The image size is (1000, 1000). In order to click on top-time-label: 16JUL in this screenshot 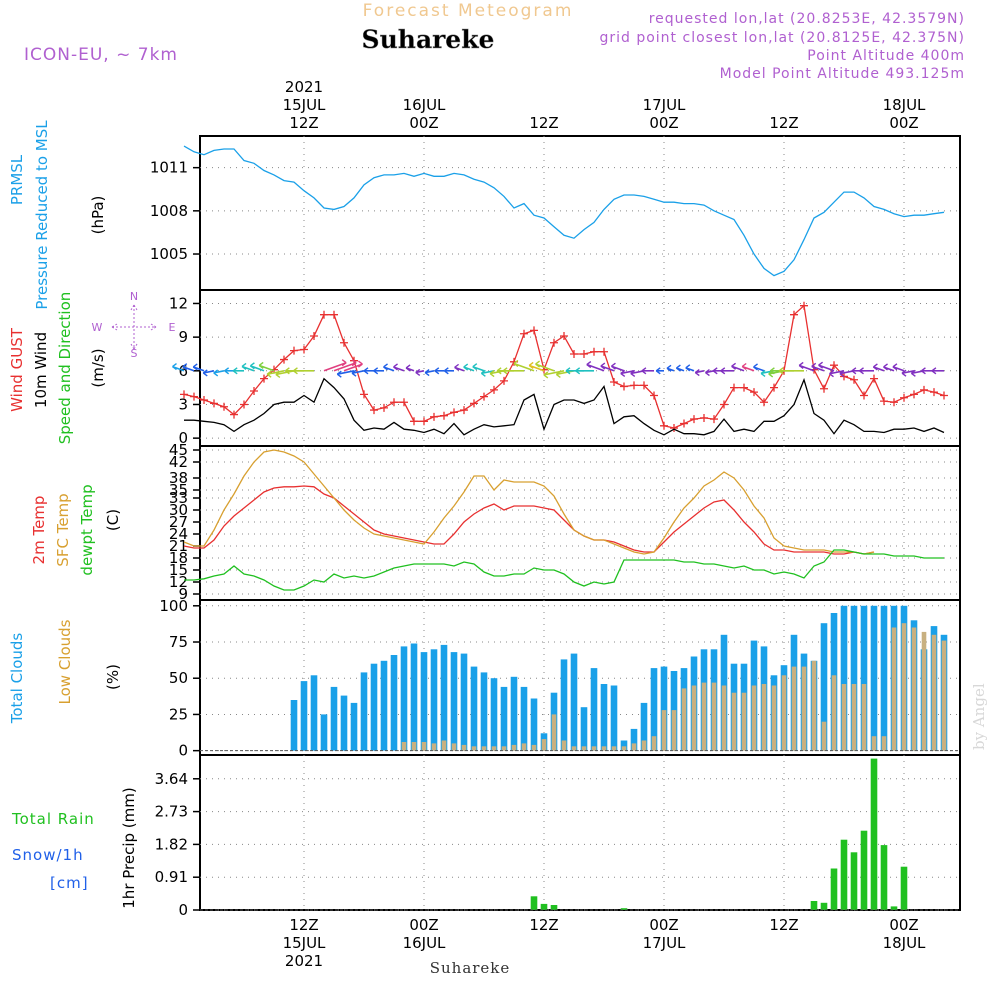, I will do `click(424, 105)`.